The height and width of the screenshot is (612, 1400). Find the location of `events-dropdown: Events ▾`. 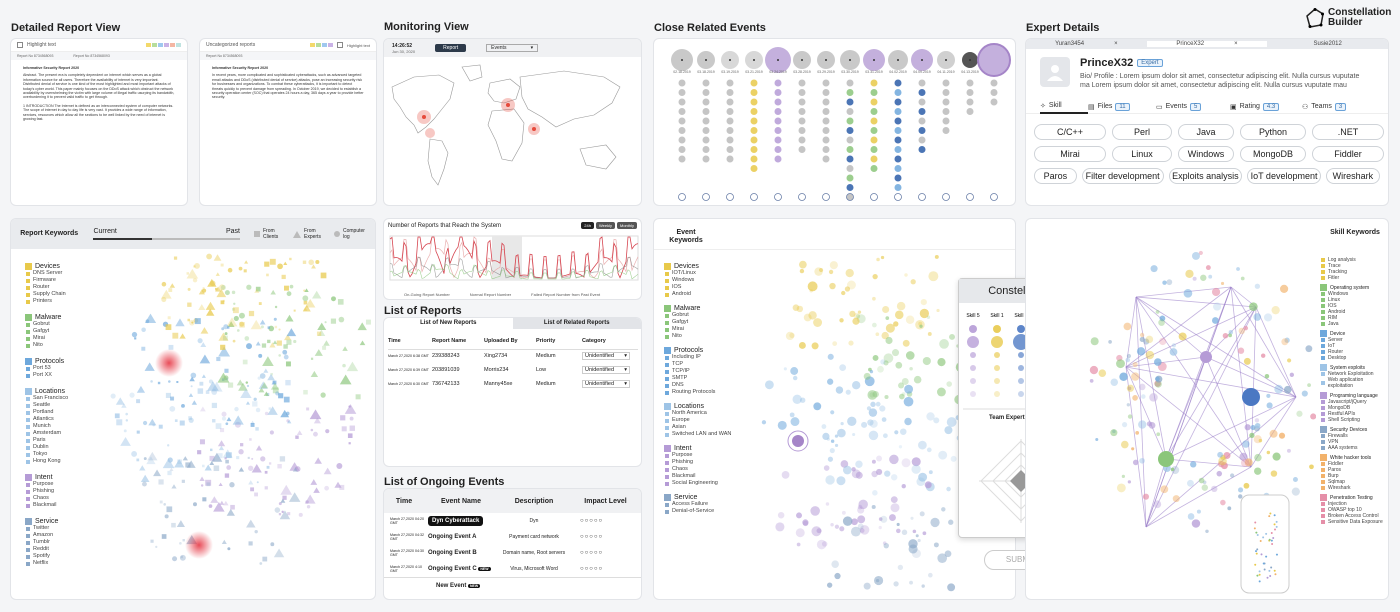

events-dropdown: Events ▾ is located at coordinates (512, 48).